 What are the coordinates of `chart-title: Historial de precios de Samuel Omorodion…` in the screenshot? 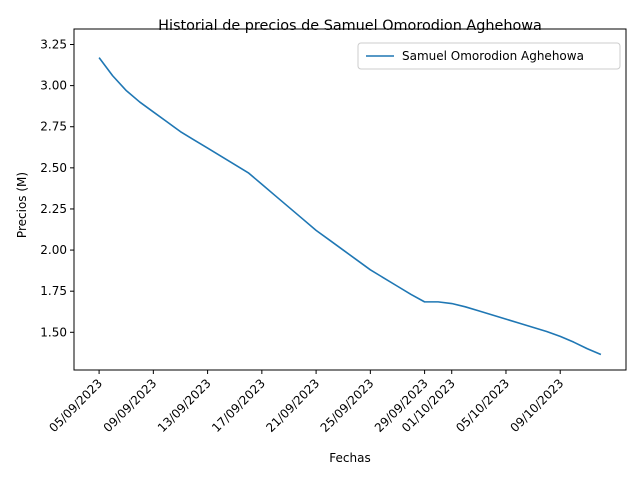 It's located at (350, 26).